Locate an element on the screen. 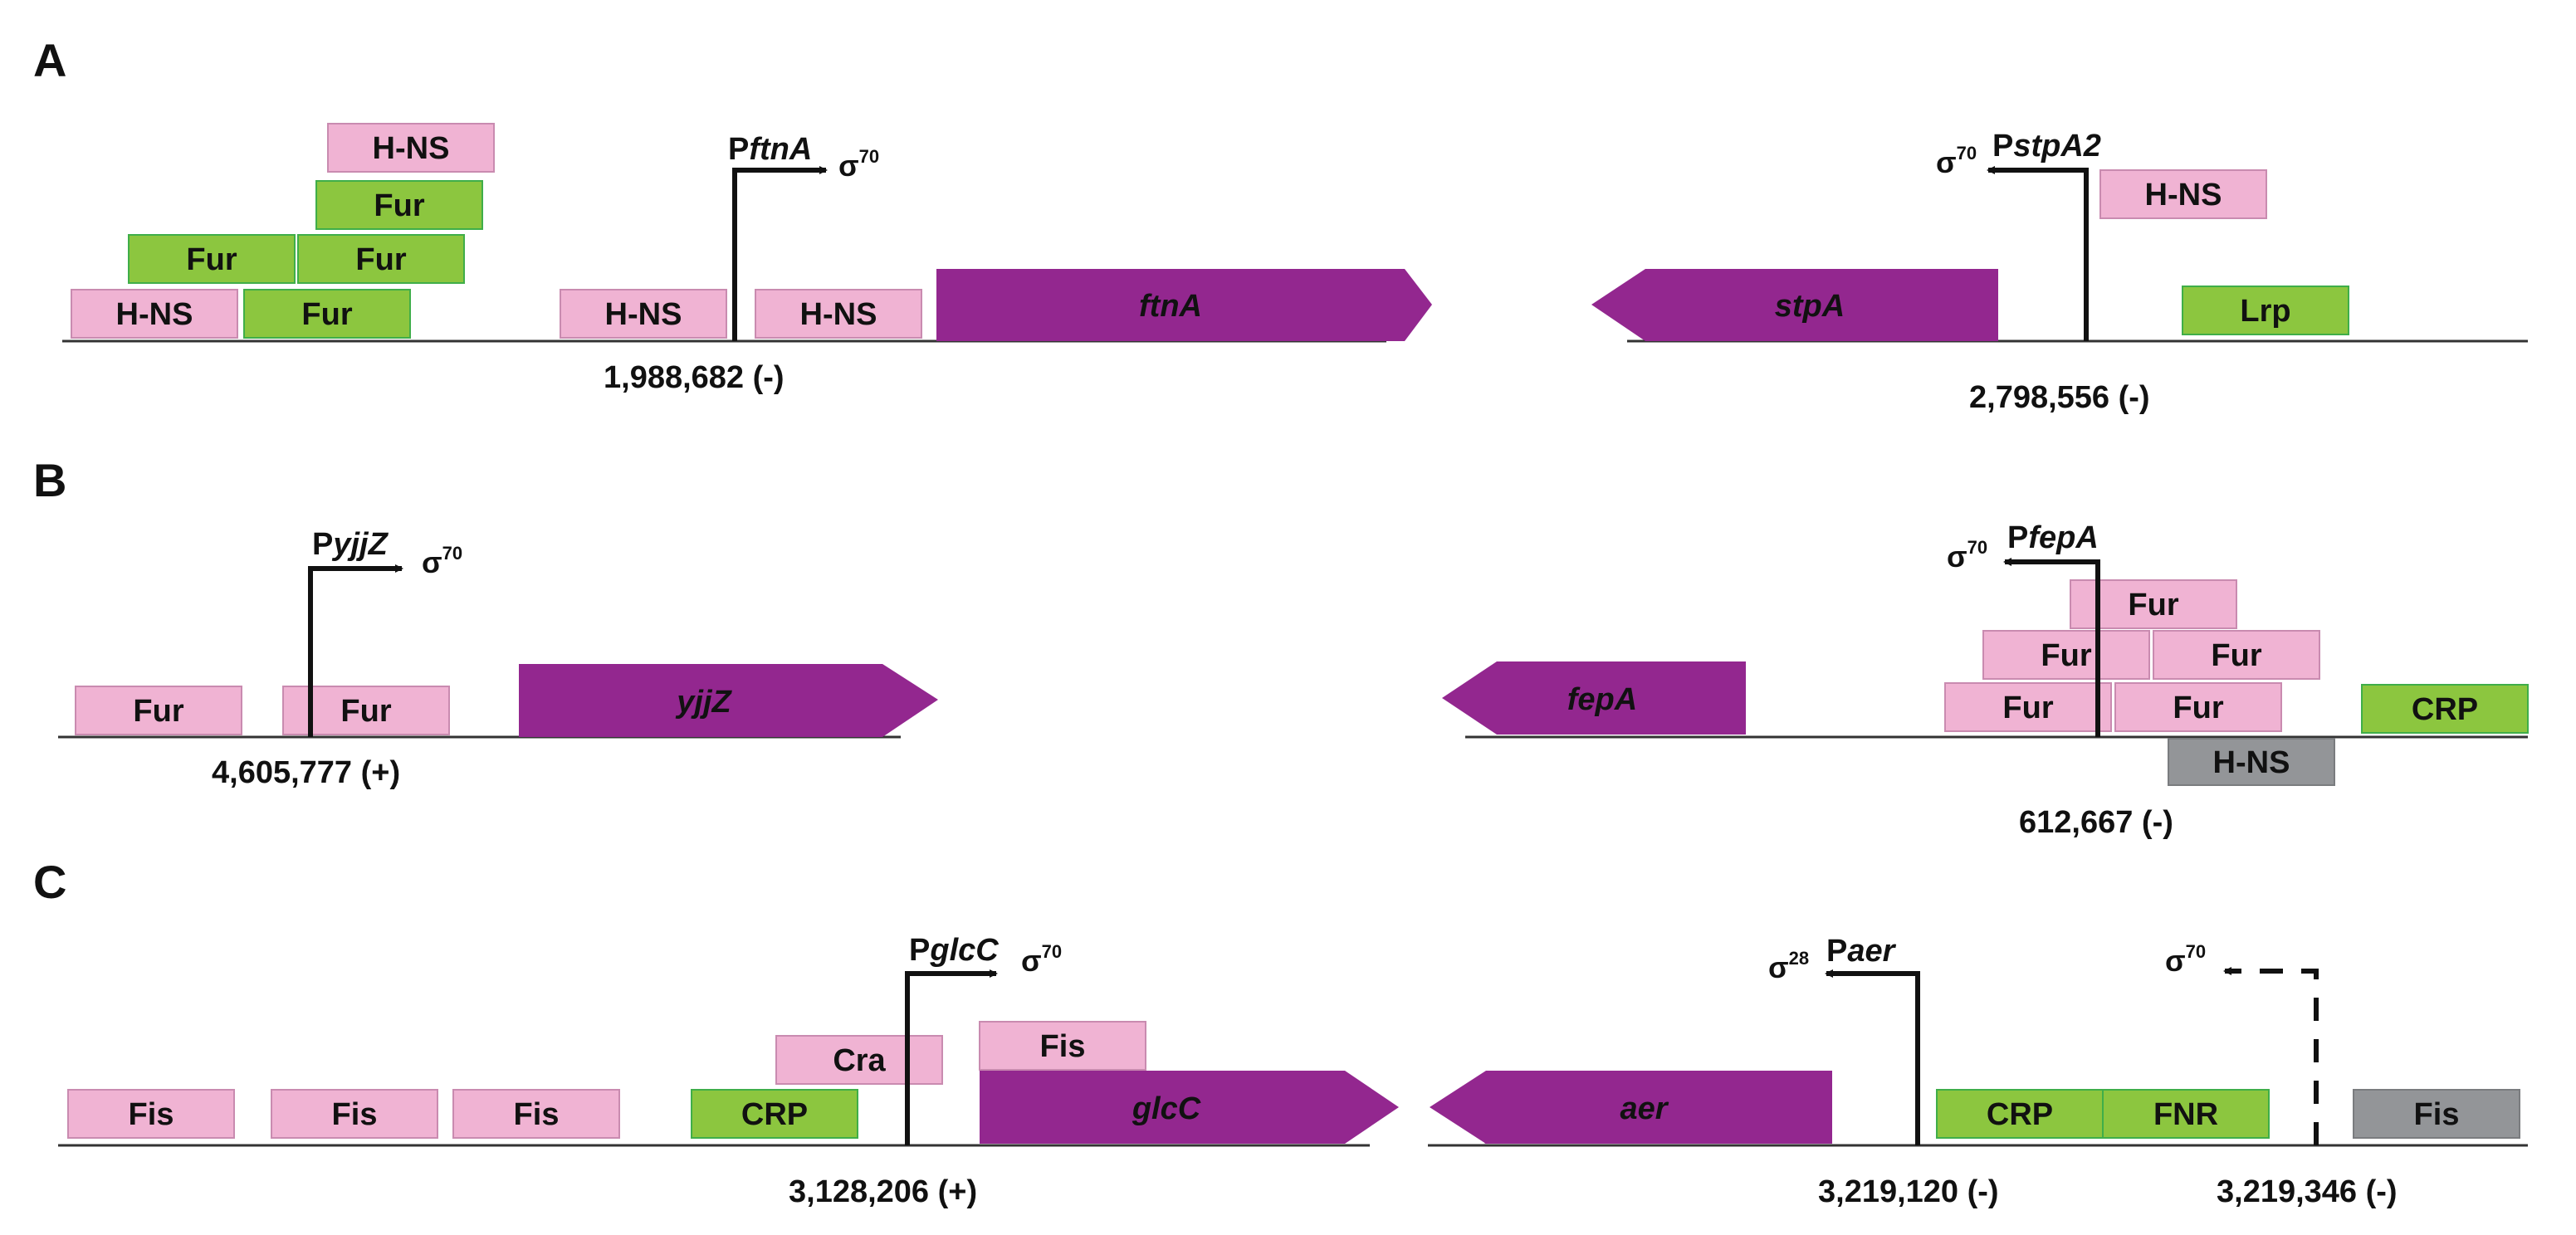 Image resolution: width=2576 pixels, height=1235 pixels. gene-glcC: glcC is located at coordinates (1189, 1107).